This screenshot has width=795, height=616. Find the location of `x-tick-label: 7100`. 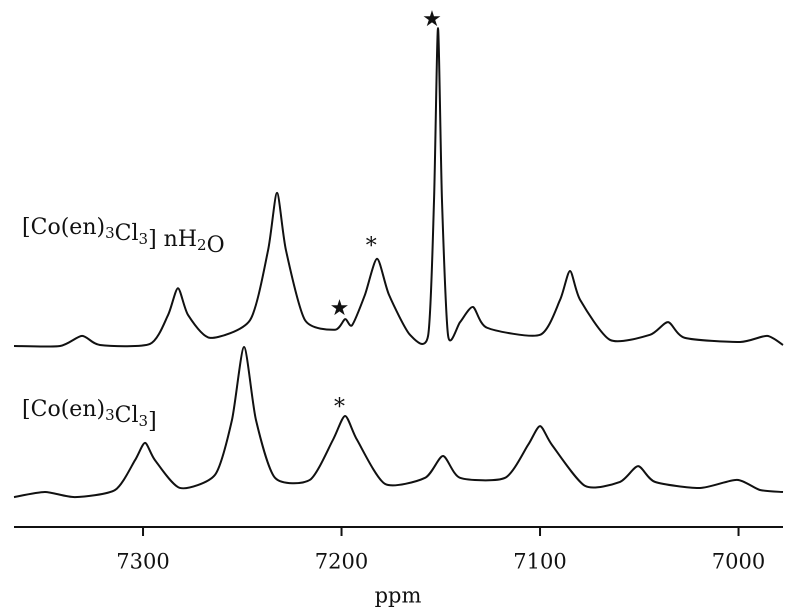

x-tick-label: 7100 is located at coordinates (539, 562).